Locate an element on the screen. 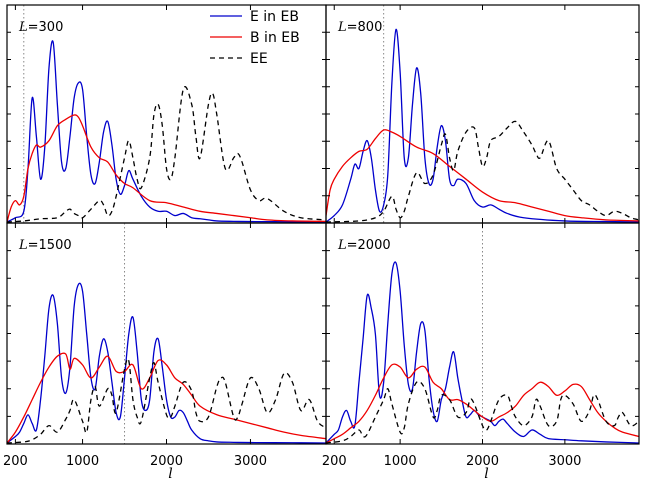  panel-label: L=800 is located at coordinates (359, 27).